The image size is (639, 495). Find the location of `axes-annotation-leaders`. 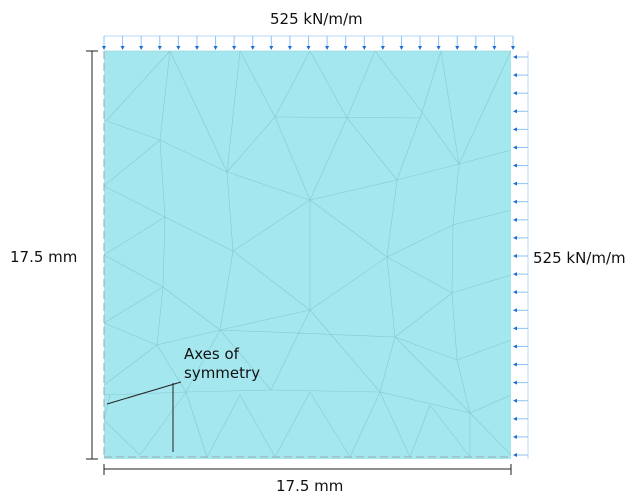

axes-annotation-leaders is located at coordinates (144, 416).